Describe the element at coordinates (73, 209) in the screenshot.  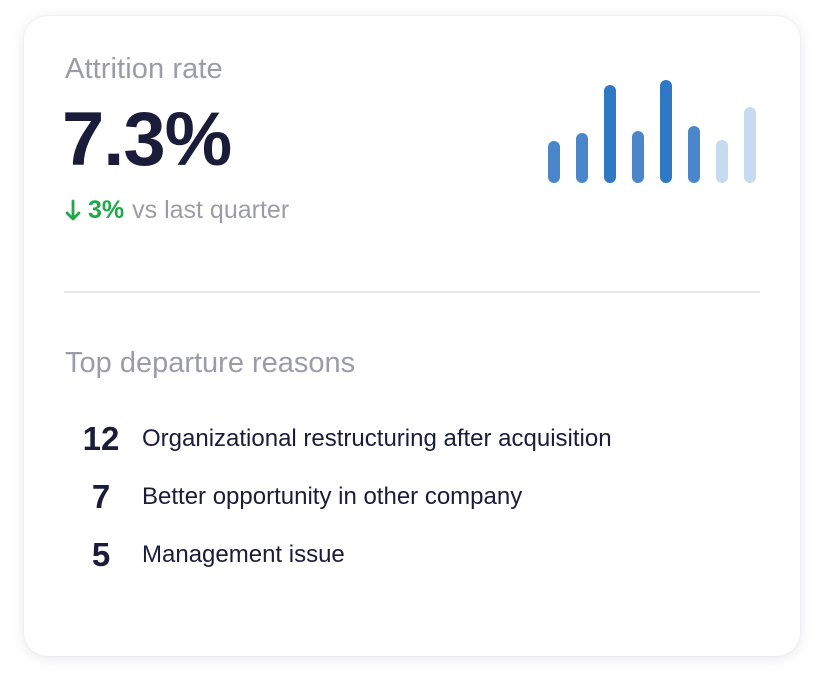
I see `arrow-down-icon` at that location.